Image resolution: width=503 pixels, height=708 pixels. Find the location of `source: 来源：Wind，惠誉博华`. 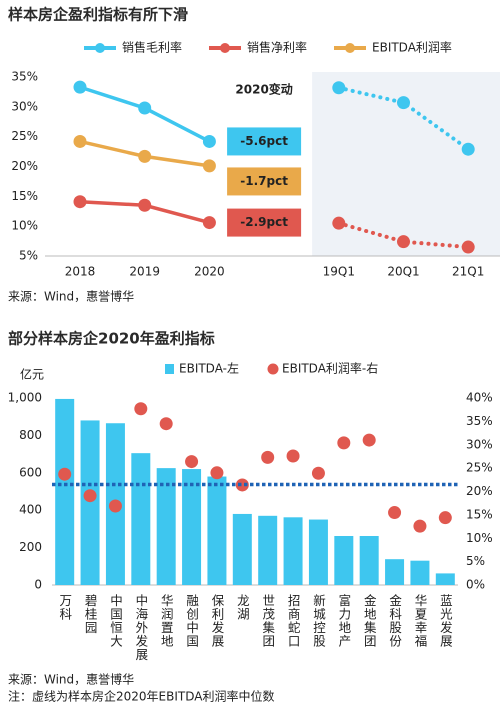

source: 来源：Wind，惠誉博华 is located at coordinates (71, 679).